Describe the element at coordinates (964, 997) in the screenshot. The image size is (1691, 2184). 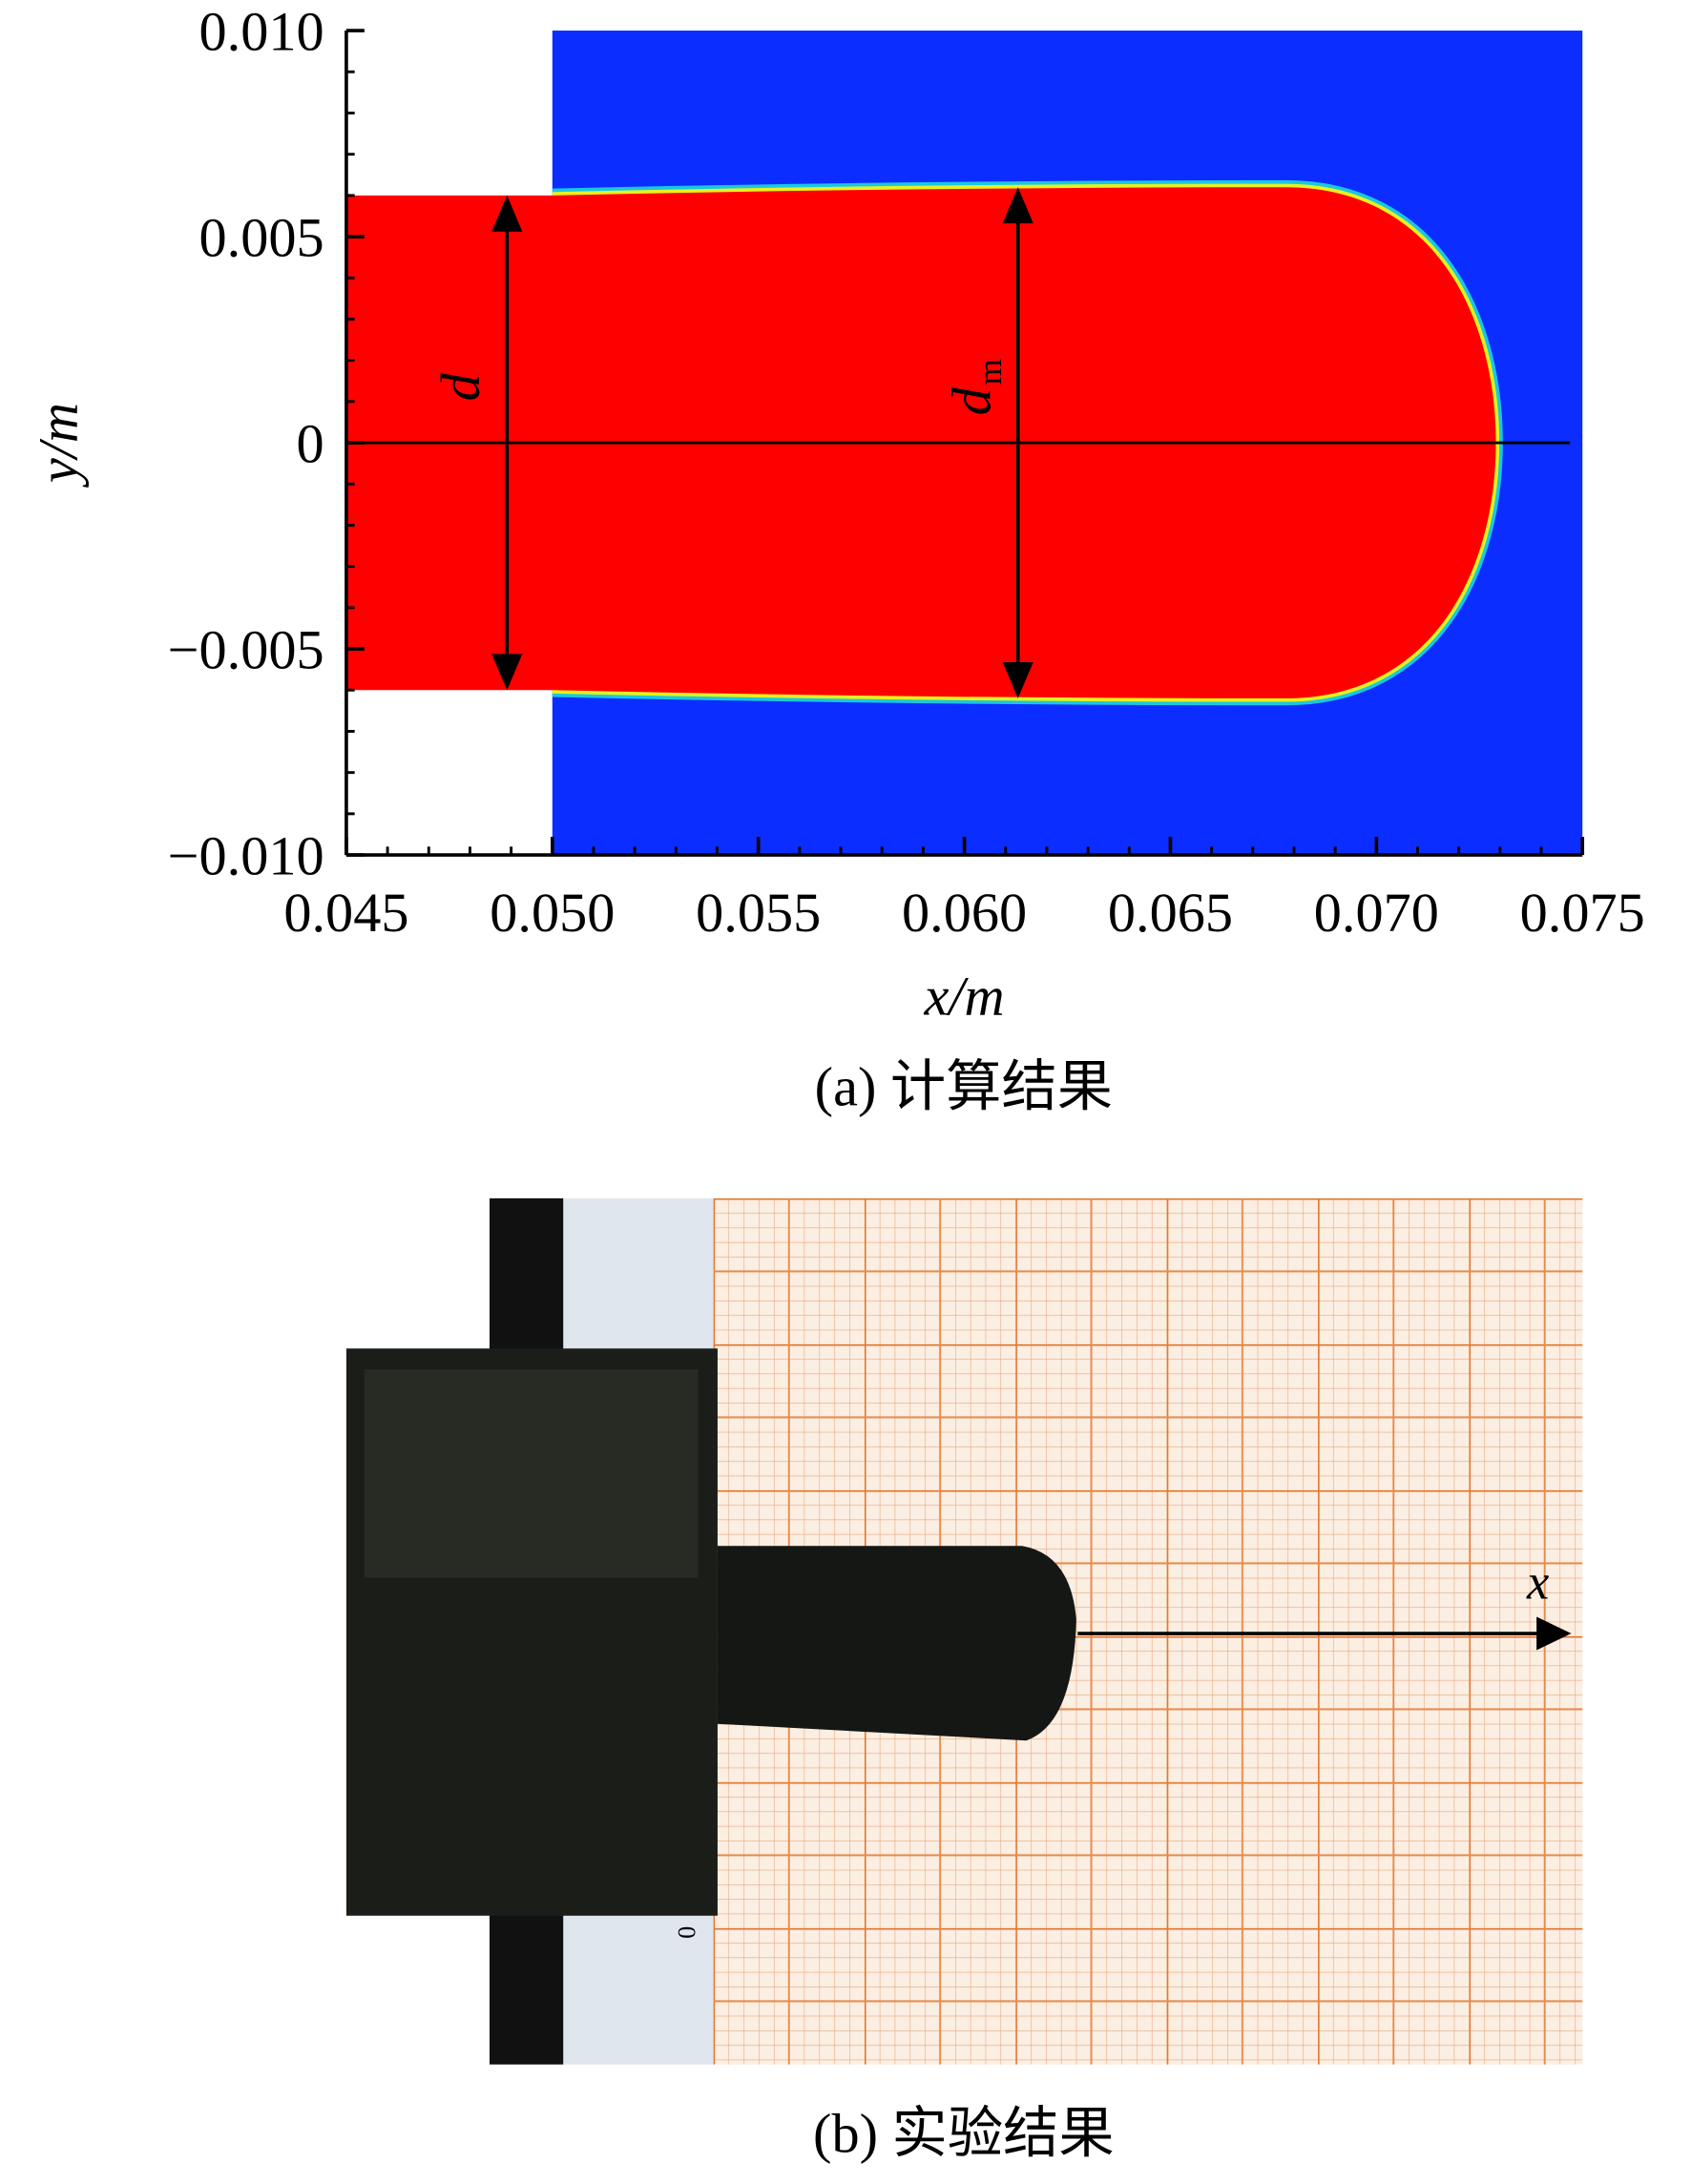
I see `x-axis-label: x/m` at that location.